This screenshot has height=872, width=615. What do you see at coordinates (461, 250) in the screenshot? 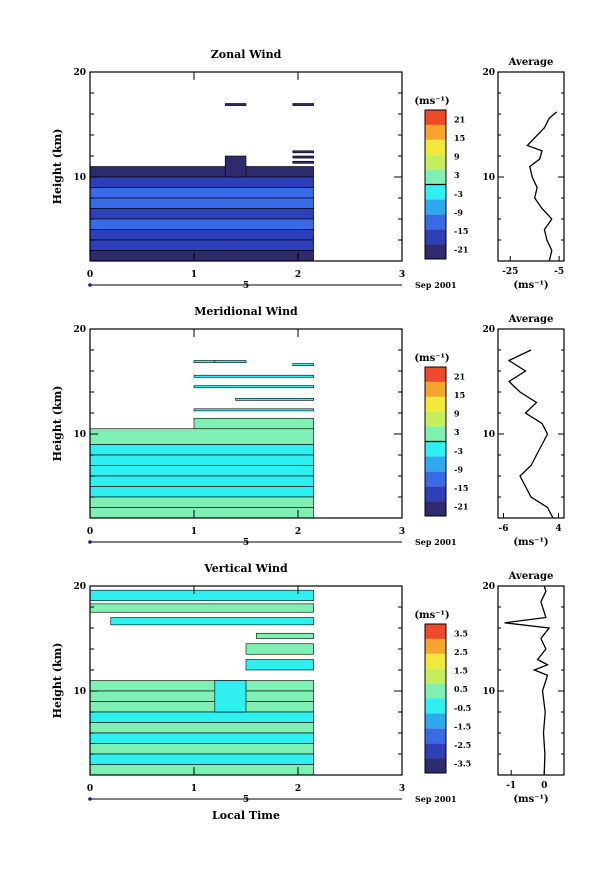
I see `colorbar-tick-label: -21` at bounding box center [461, 250].